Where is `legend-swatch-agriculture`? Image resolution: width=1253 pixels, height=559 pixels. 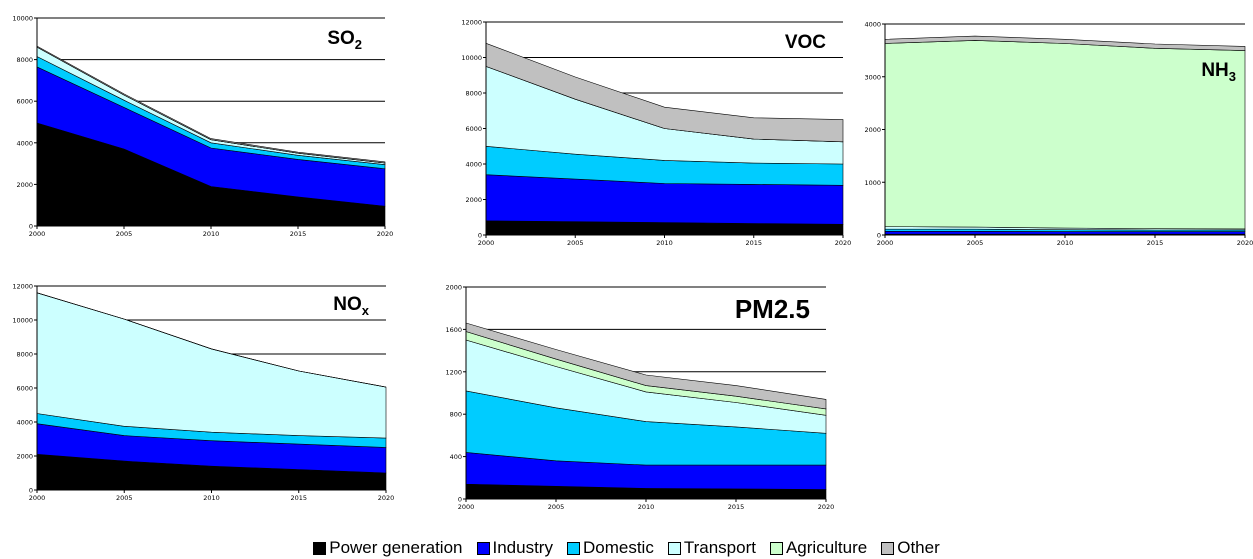
legend-swatch-agriculture is located at coordinates (776, 548).